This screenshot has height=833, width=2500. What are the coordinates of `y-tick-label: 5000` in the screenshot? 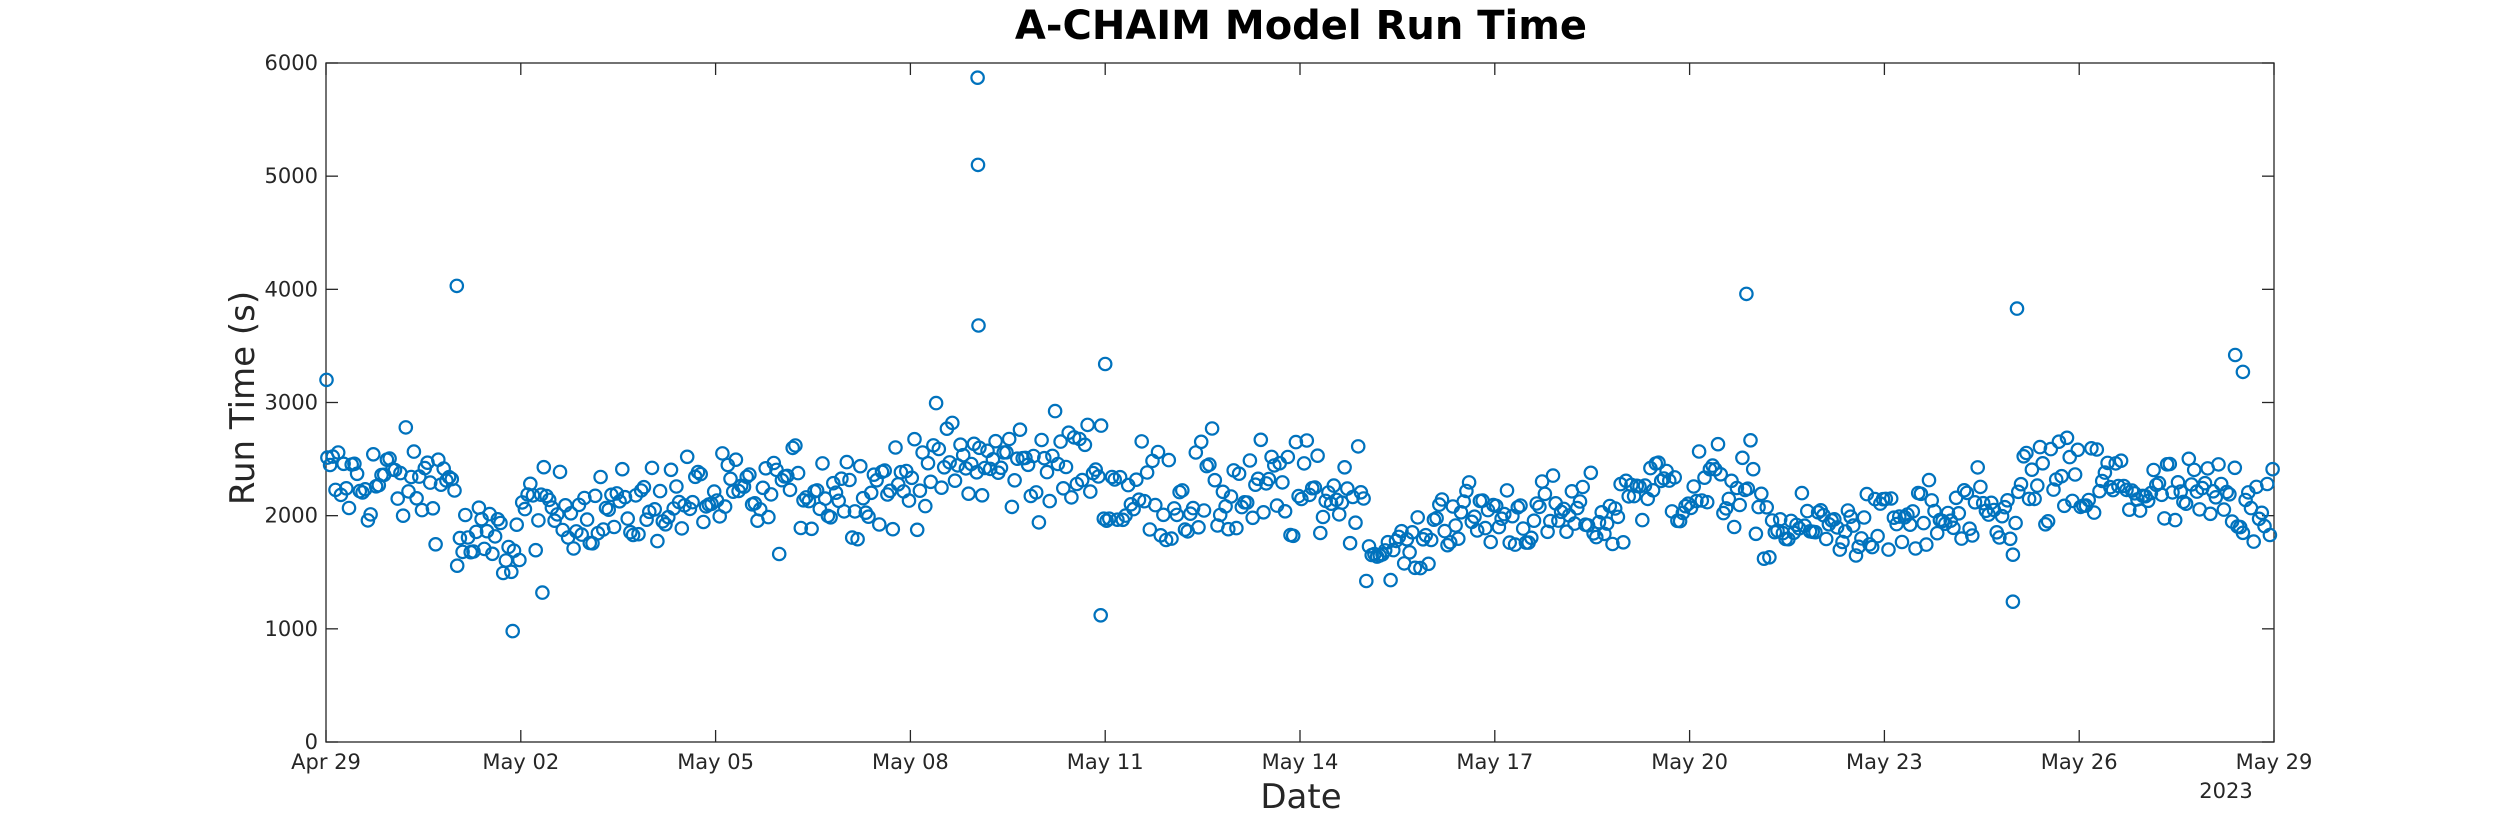 It's located at (291, 176).